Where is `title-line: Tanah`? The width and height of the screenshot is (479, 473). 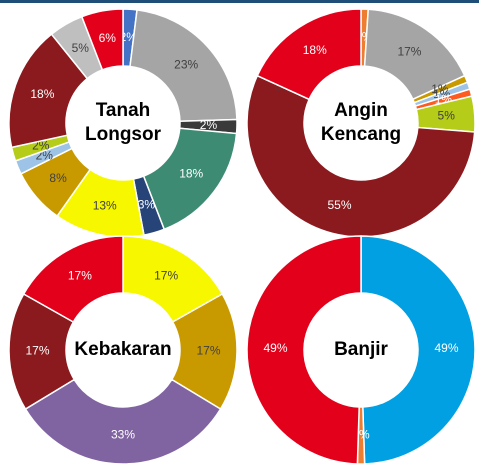 title-line: Tanah is located at coordinates (123, 110).